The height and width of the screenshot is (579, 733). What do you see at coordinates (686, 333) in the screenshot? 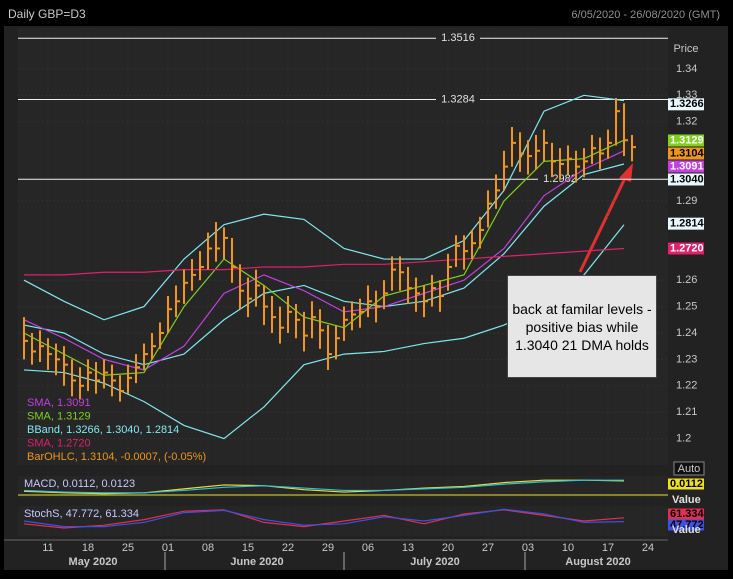
I see `y-tick-label: 1.24` at bounding box center [686, 333].